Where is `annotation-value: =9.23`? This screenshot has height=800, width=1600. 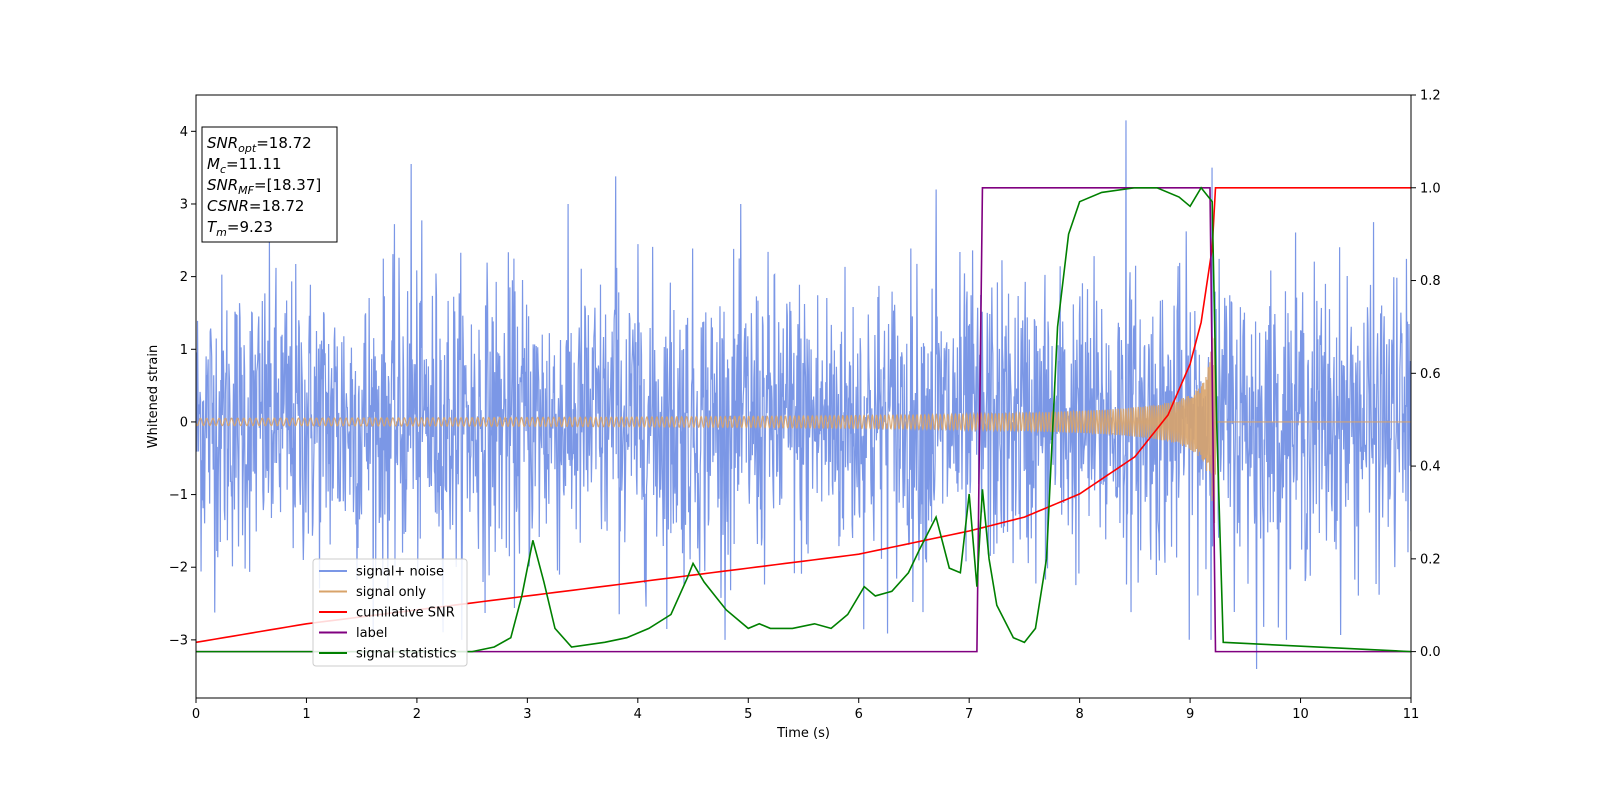
annotation-value: =9.23 is located at coordinates (250, 227).